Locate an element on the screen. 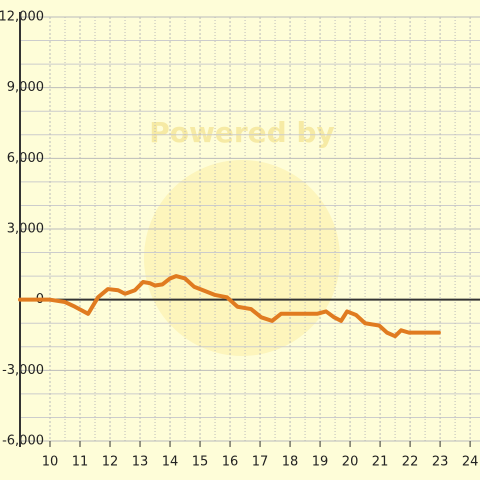 This screenshot has height=480, width=480. line is located at coordinates (229, 306).